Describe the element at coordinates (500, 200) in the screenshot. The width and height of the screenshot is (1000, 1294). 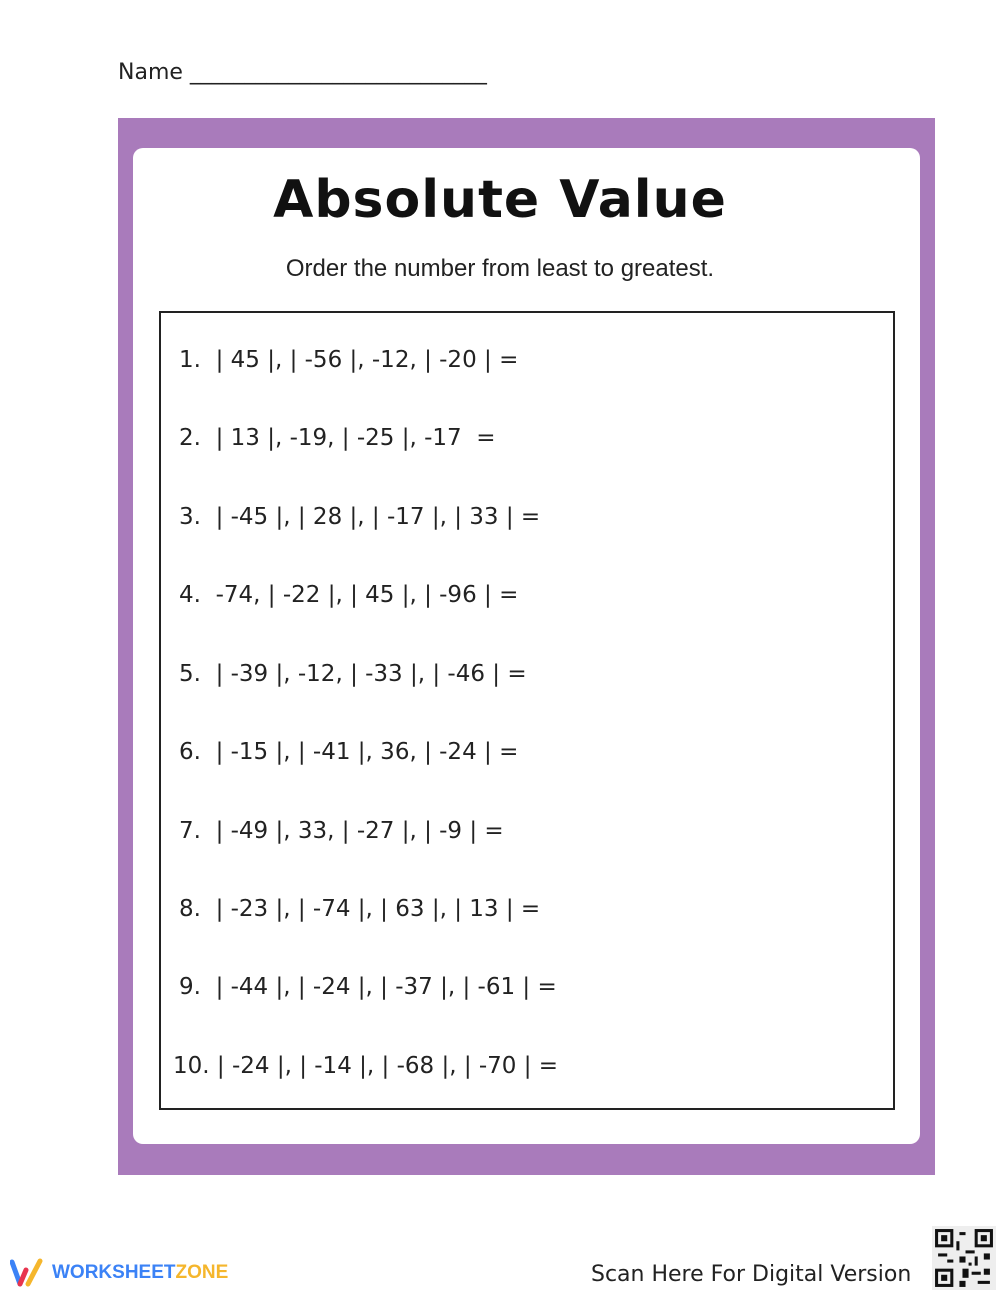
I see `worksheet-title: Absolute Value` at that location.